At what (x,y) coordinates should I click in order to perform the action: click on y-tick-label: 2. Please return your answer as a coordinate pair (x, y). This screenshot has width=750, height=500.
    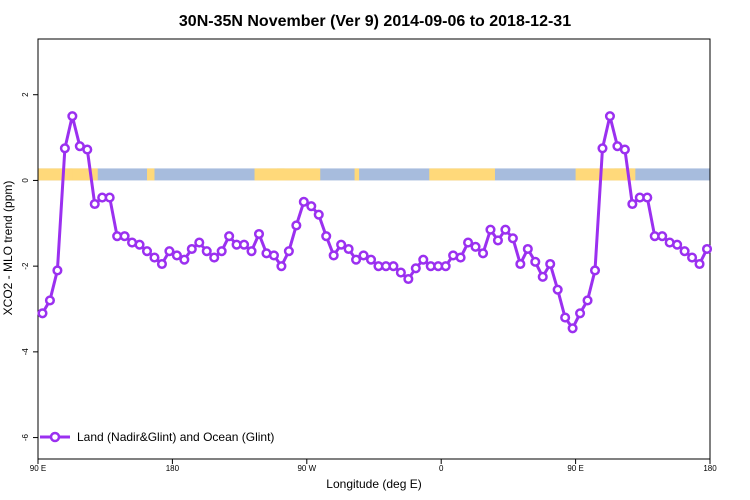
    Looking at the image, I should click on (25, 94).